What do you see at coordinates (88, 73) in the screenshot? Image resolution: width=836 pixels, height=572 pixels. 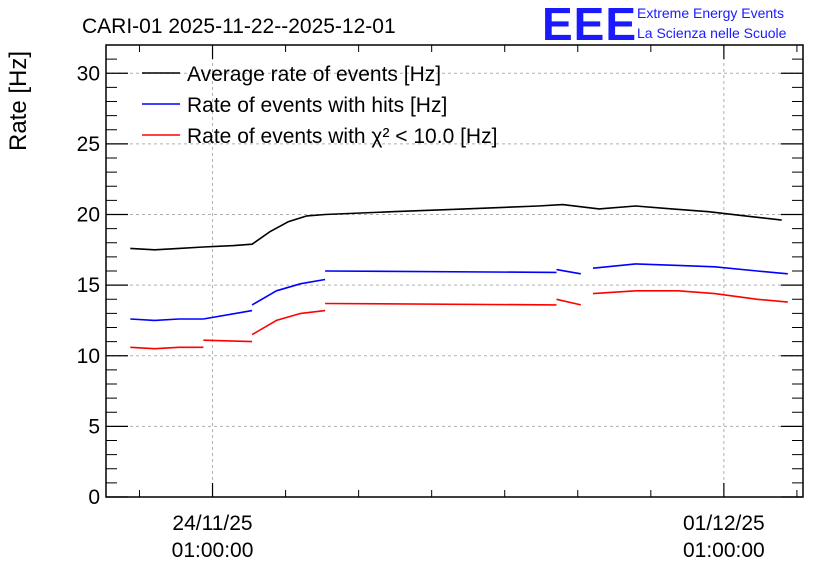 I see `y-tick-label: 30` at bounding box center [88, 73].